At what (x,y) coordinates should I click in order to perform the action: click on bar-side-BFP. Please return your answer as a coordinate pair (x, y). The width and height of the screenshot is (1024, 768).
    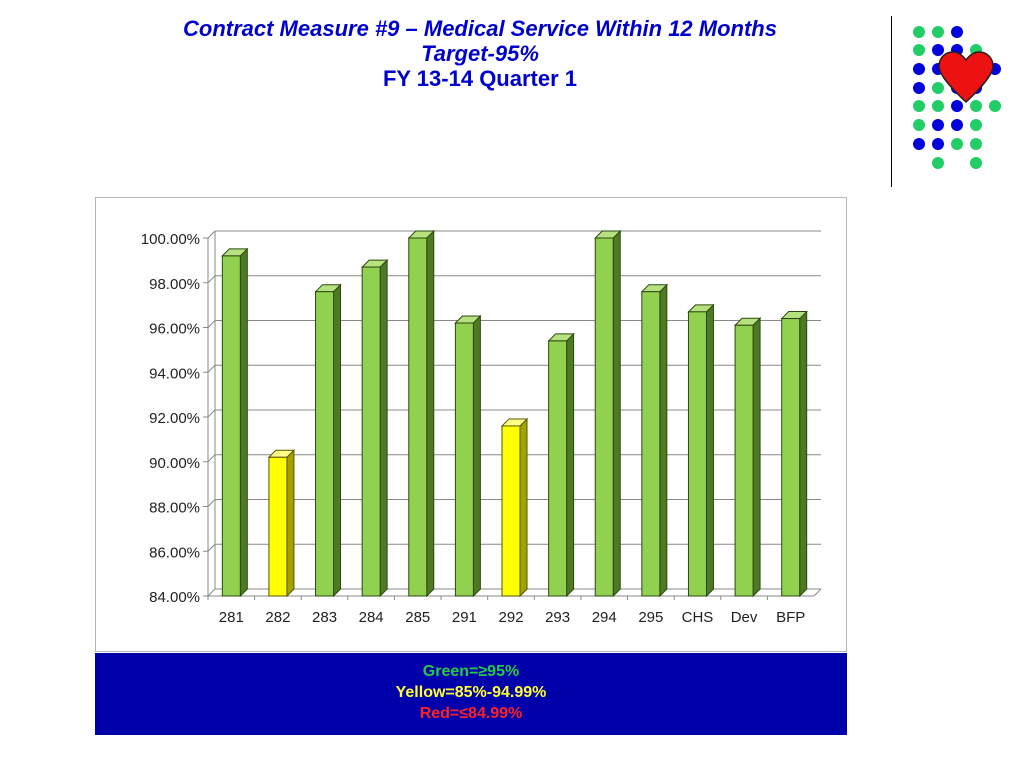
    Looking at the image, I should click on (803, 454).